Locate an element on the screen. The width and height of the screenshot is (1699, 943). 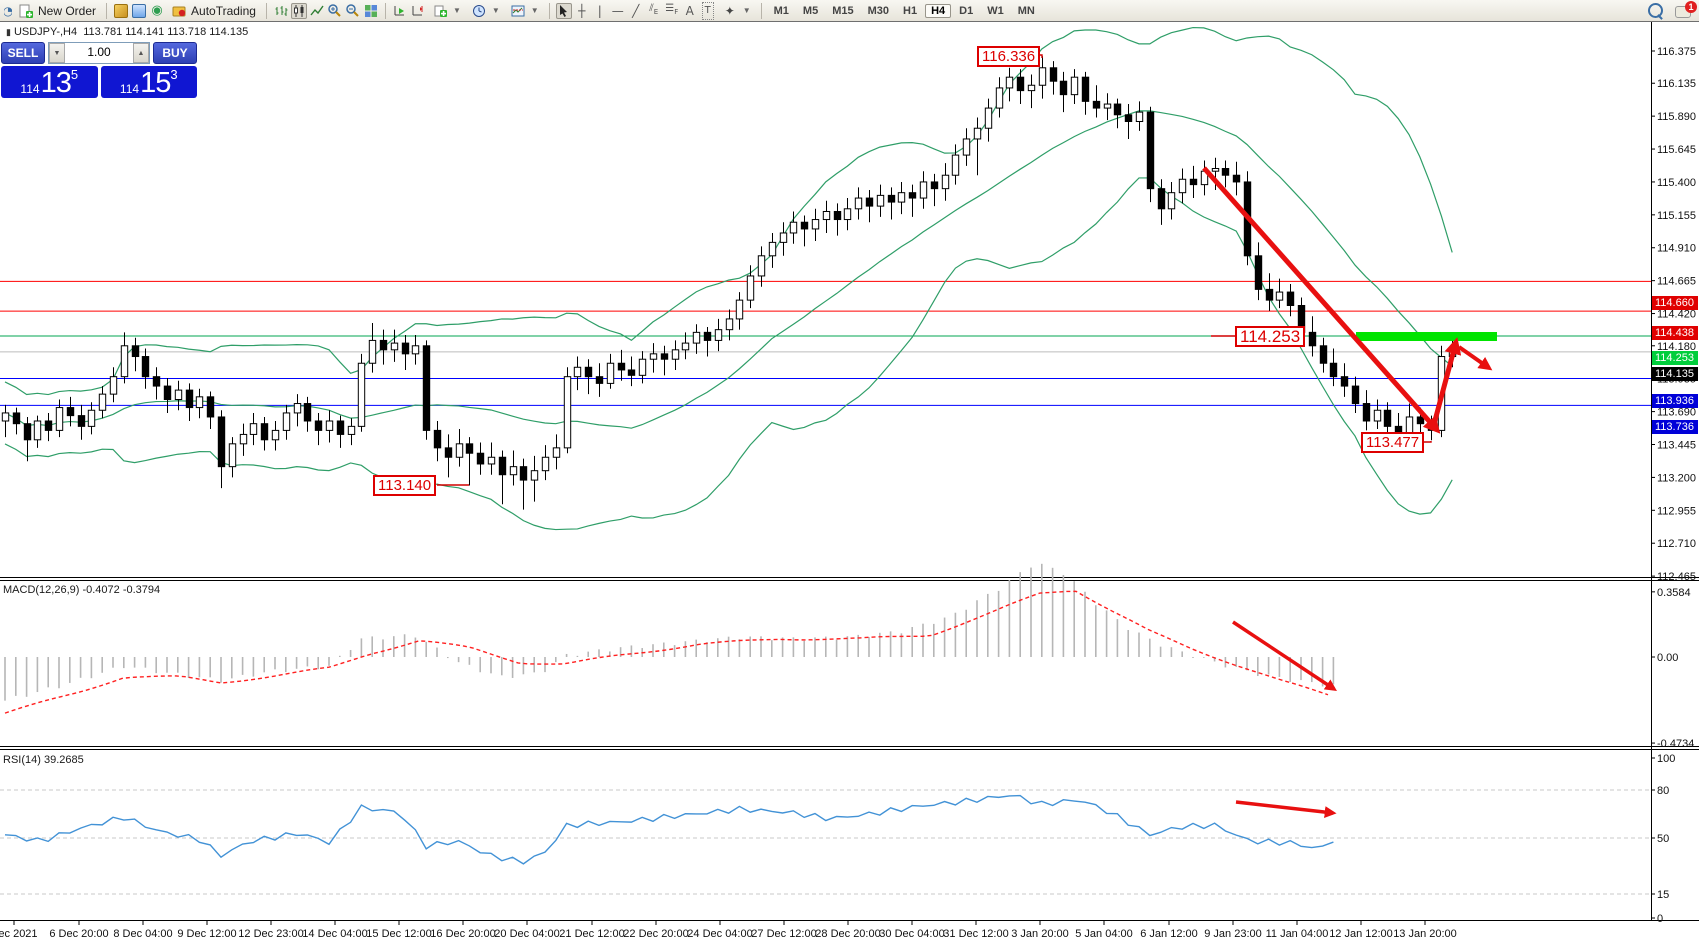
svg-text: 0.00 is located at coordinates (1667, 658).